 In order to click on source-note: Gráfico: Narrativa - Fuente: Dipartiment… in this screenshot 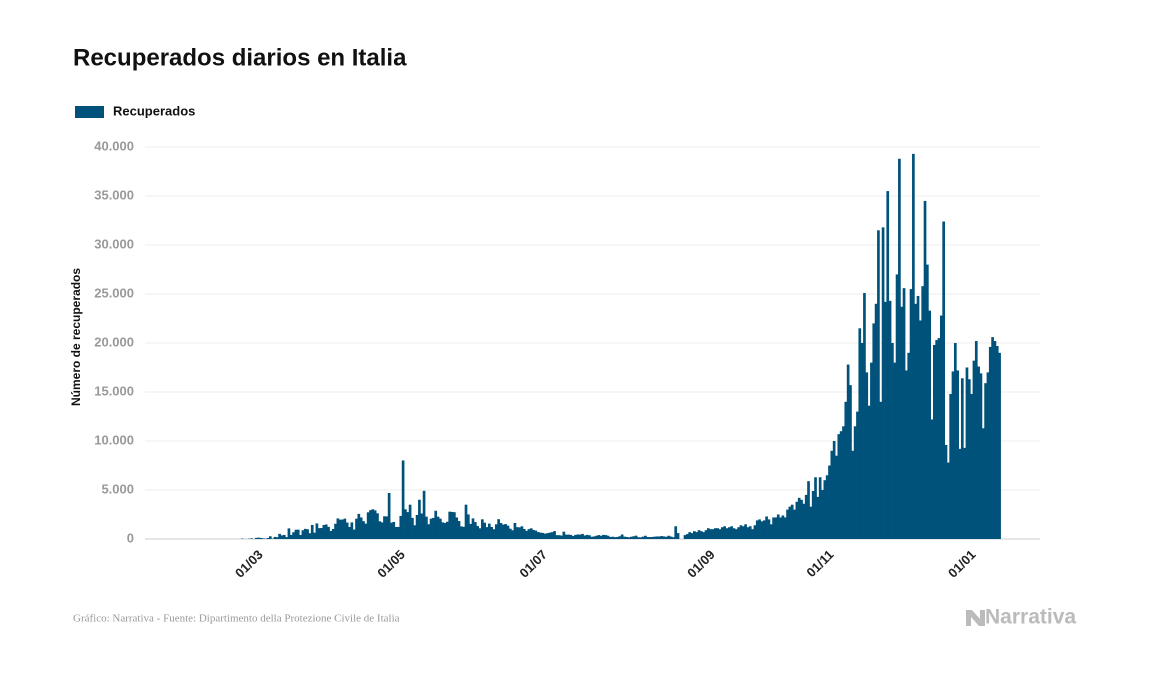, I will do `click(236, 619)`.